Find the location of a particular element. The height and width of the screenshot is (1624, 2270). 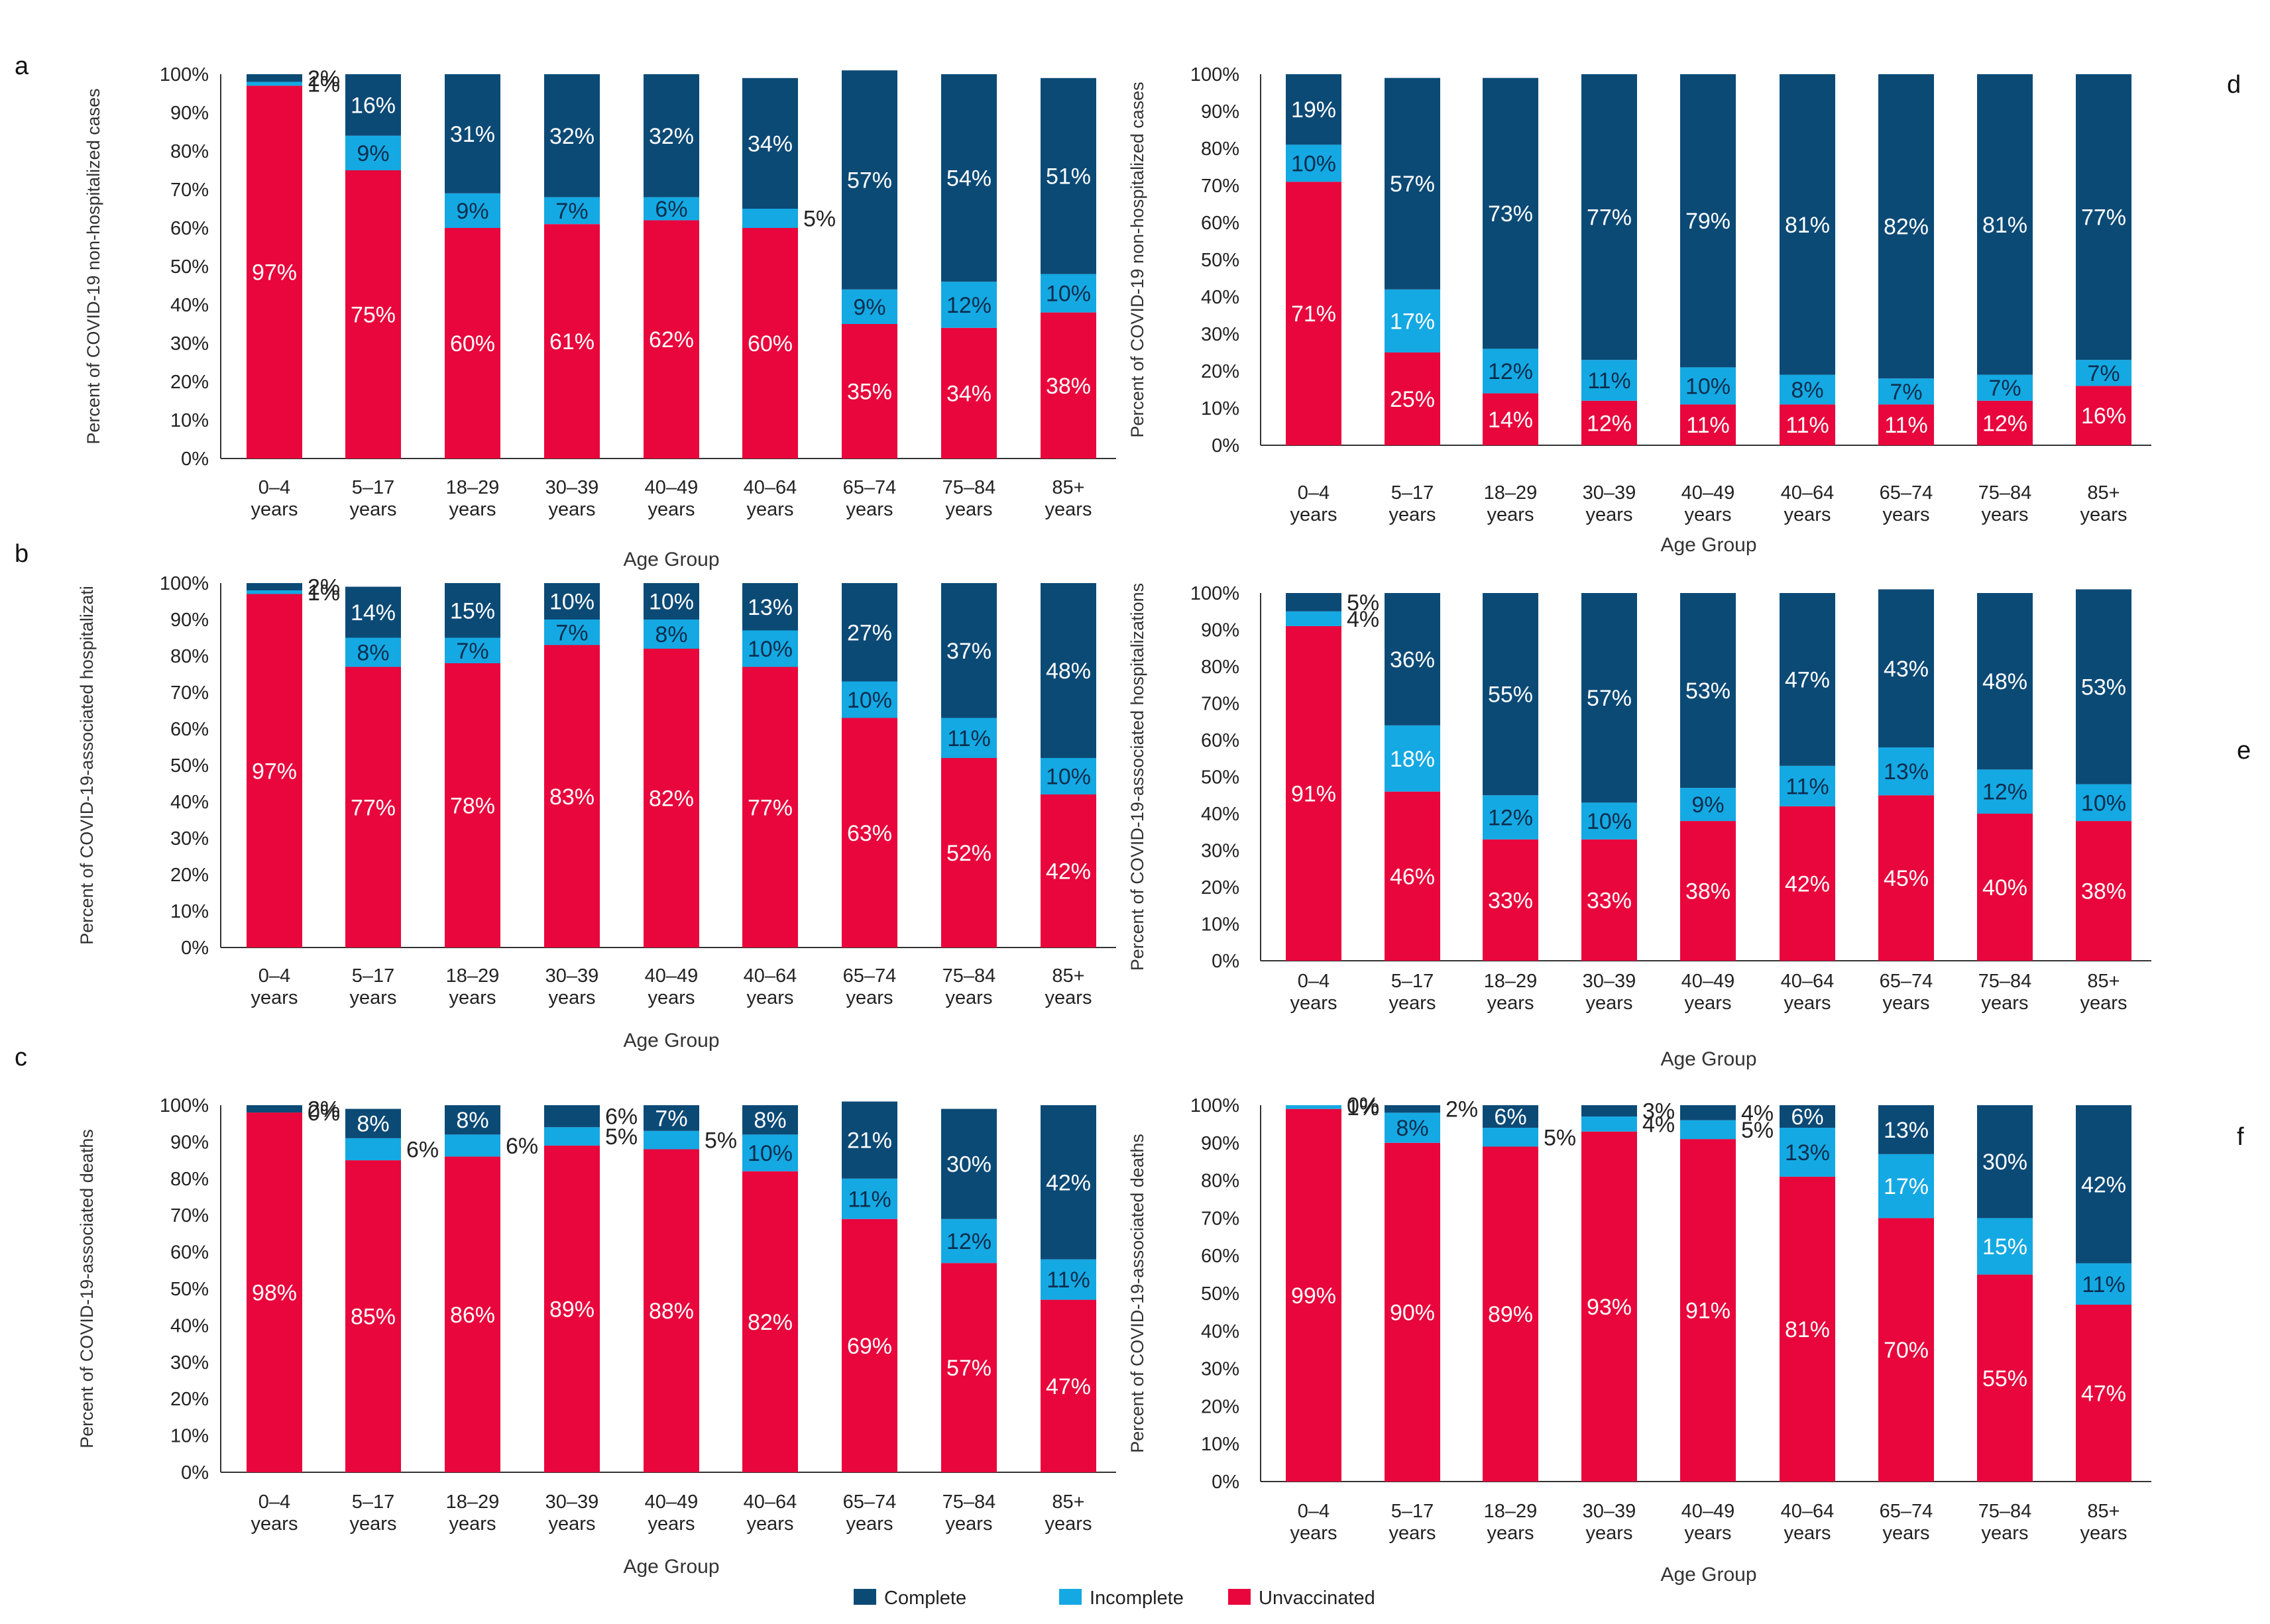

data-label: 90% is located at coordinates (1412, 1312).